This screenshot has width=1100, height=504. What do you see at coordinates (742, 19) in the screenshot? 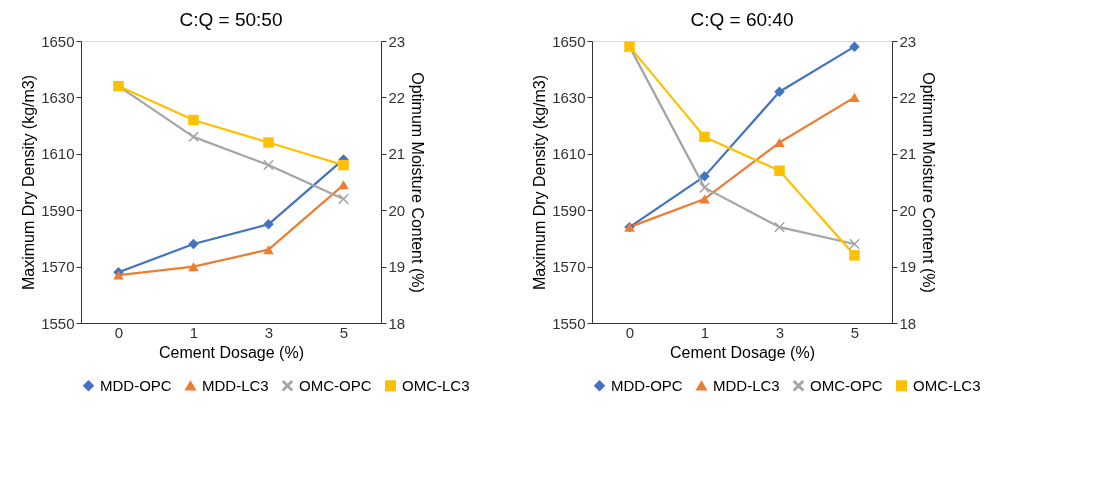
I see `chart-title: C:Q = 60:40` at bounding box center [742, 19].